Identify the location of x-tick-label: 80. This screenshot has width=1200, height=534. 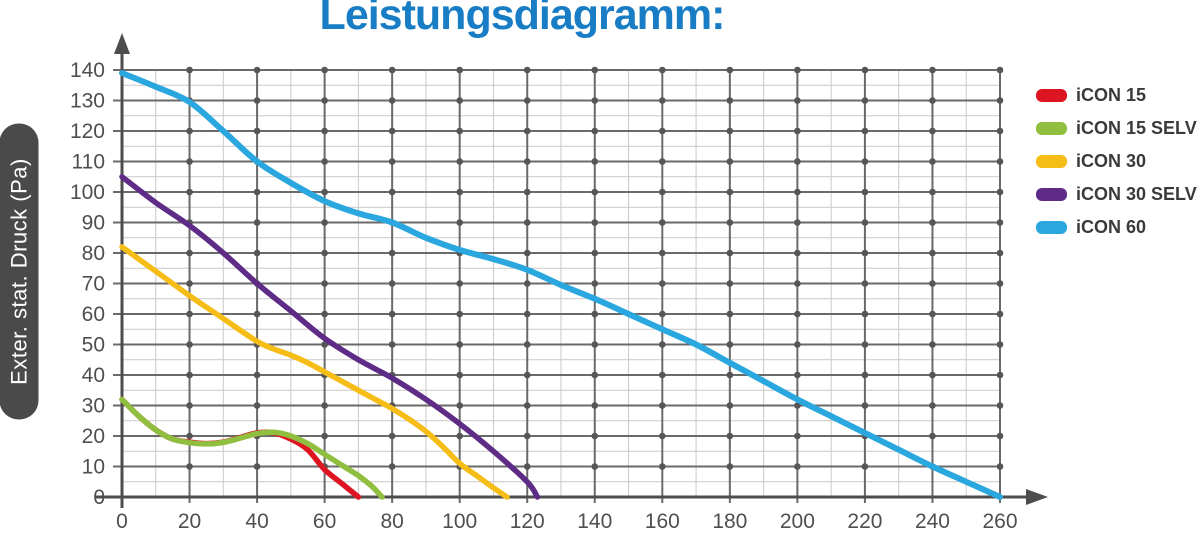
(391, 521).